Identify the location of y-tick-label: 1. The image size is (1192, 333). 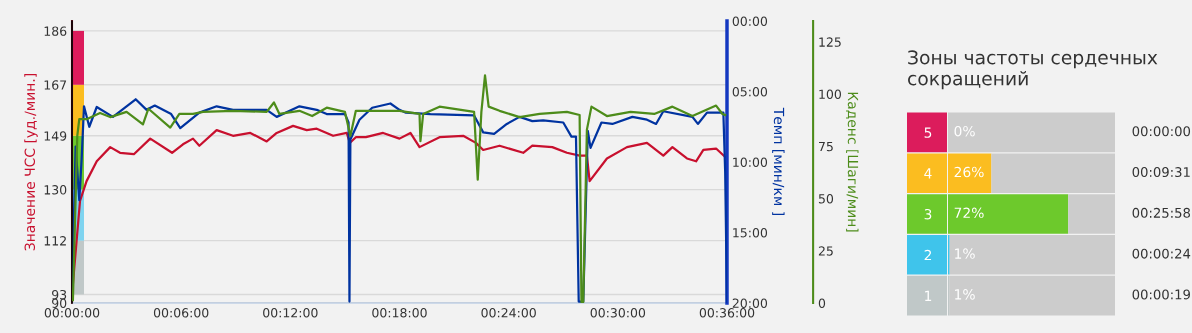
(928, 295).